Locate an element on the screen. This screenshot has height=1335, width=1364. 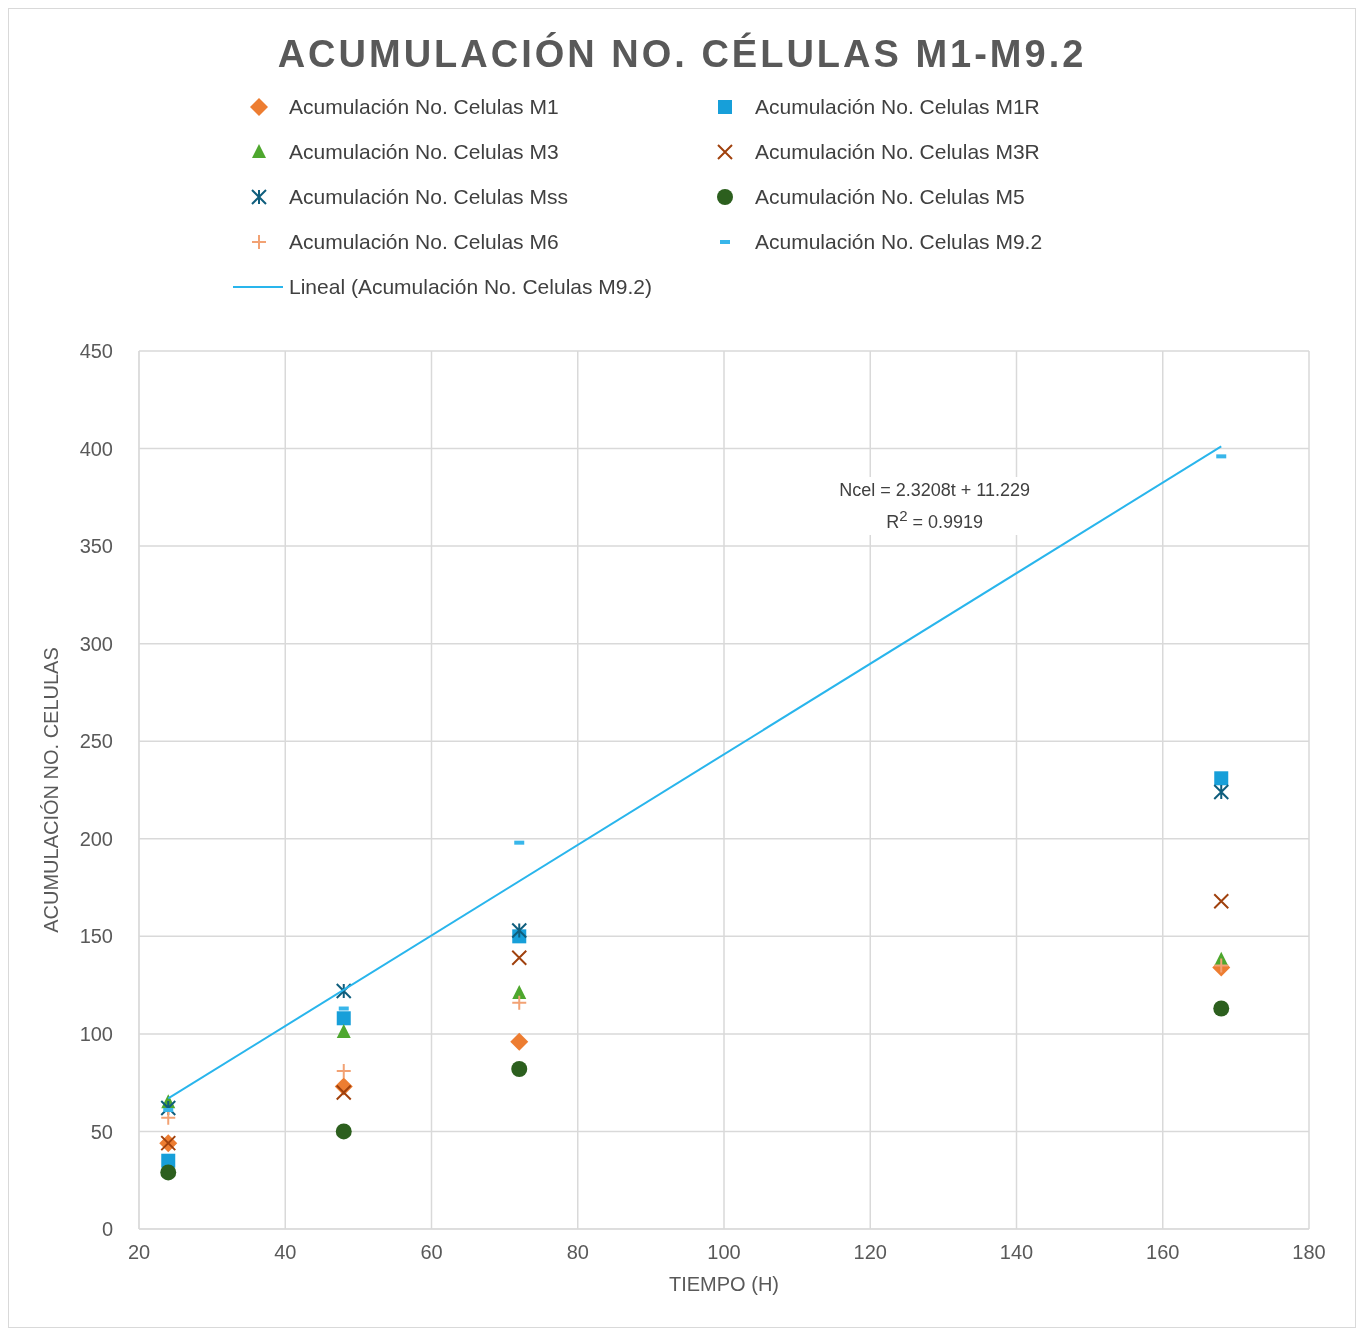
y-tick-label: 300 is located at coordinates (96, 643).